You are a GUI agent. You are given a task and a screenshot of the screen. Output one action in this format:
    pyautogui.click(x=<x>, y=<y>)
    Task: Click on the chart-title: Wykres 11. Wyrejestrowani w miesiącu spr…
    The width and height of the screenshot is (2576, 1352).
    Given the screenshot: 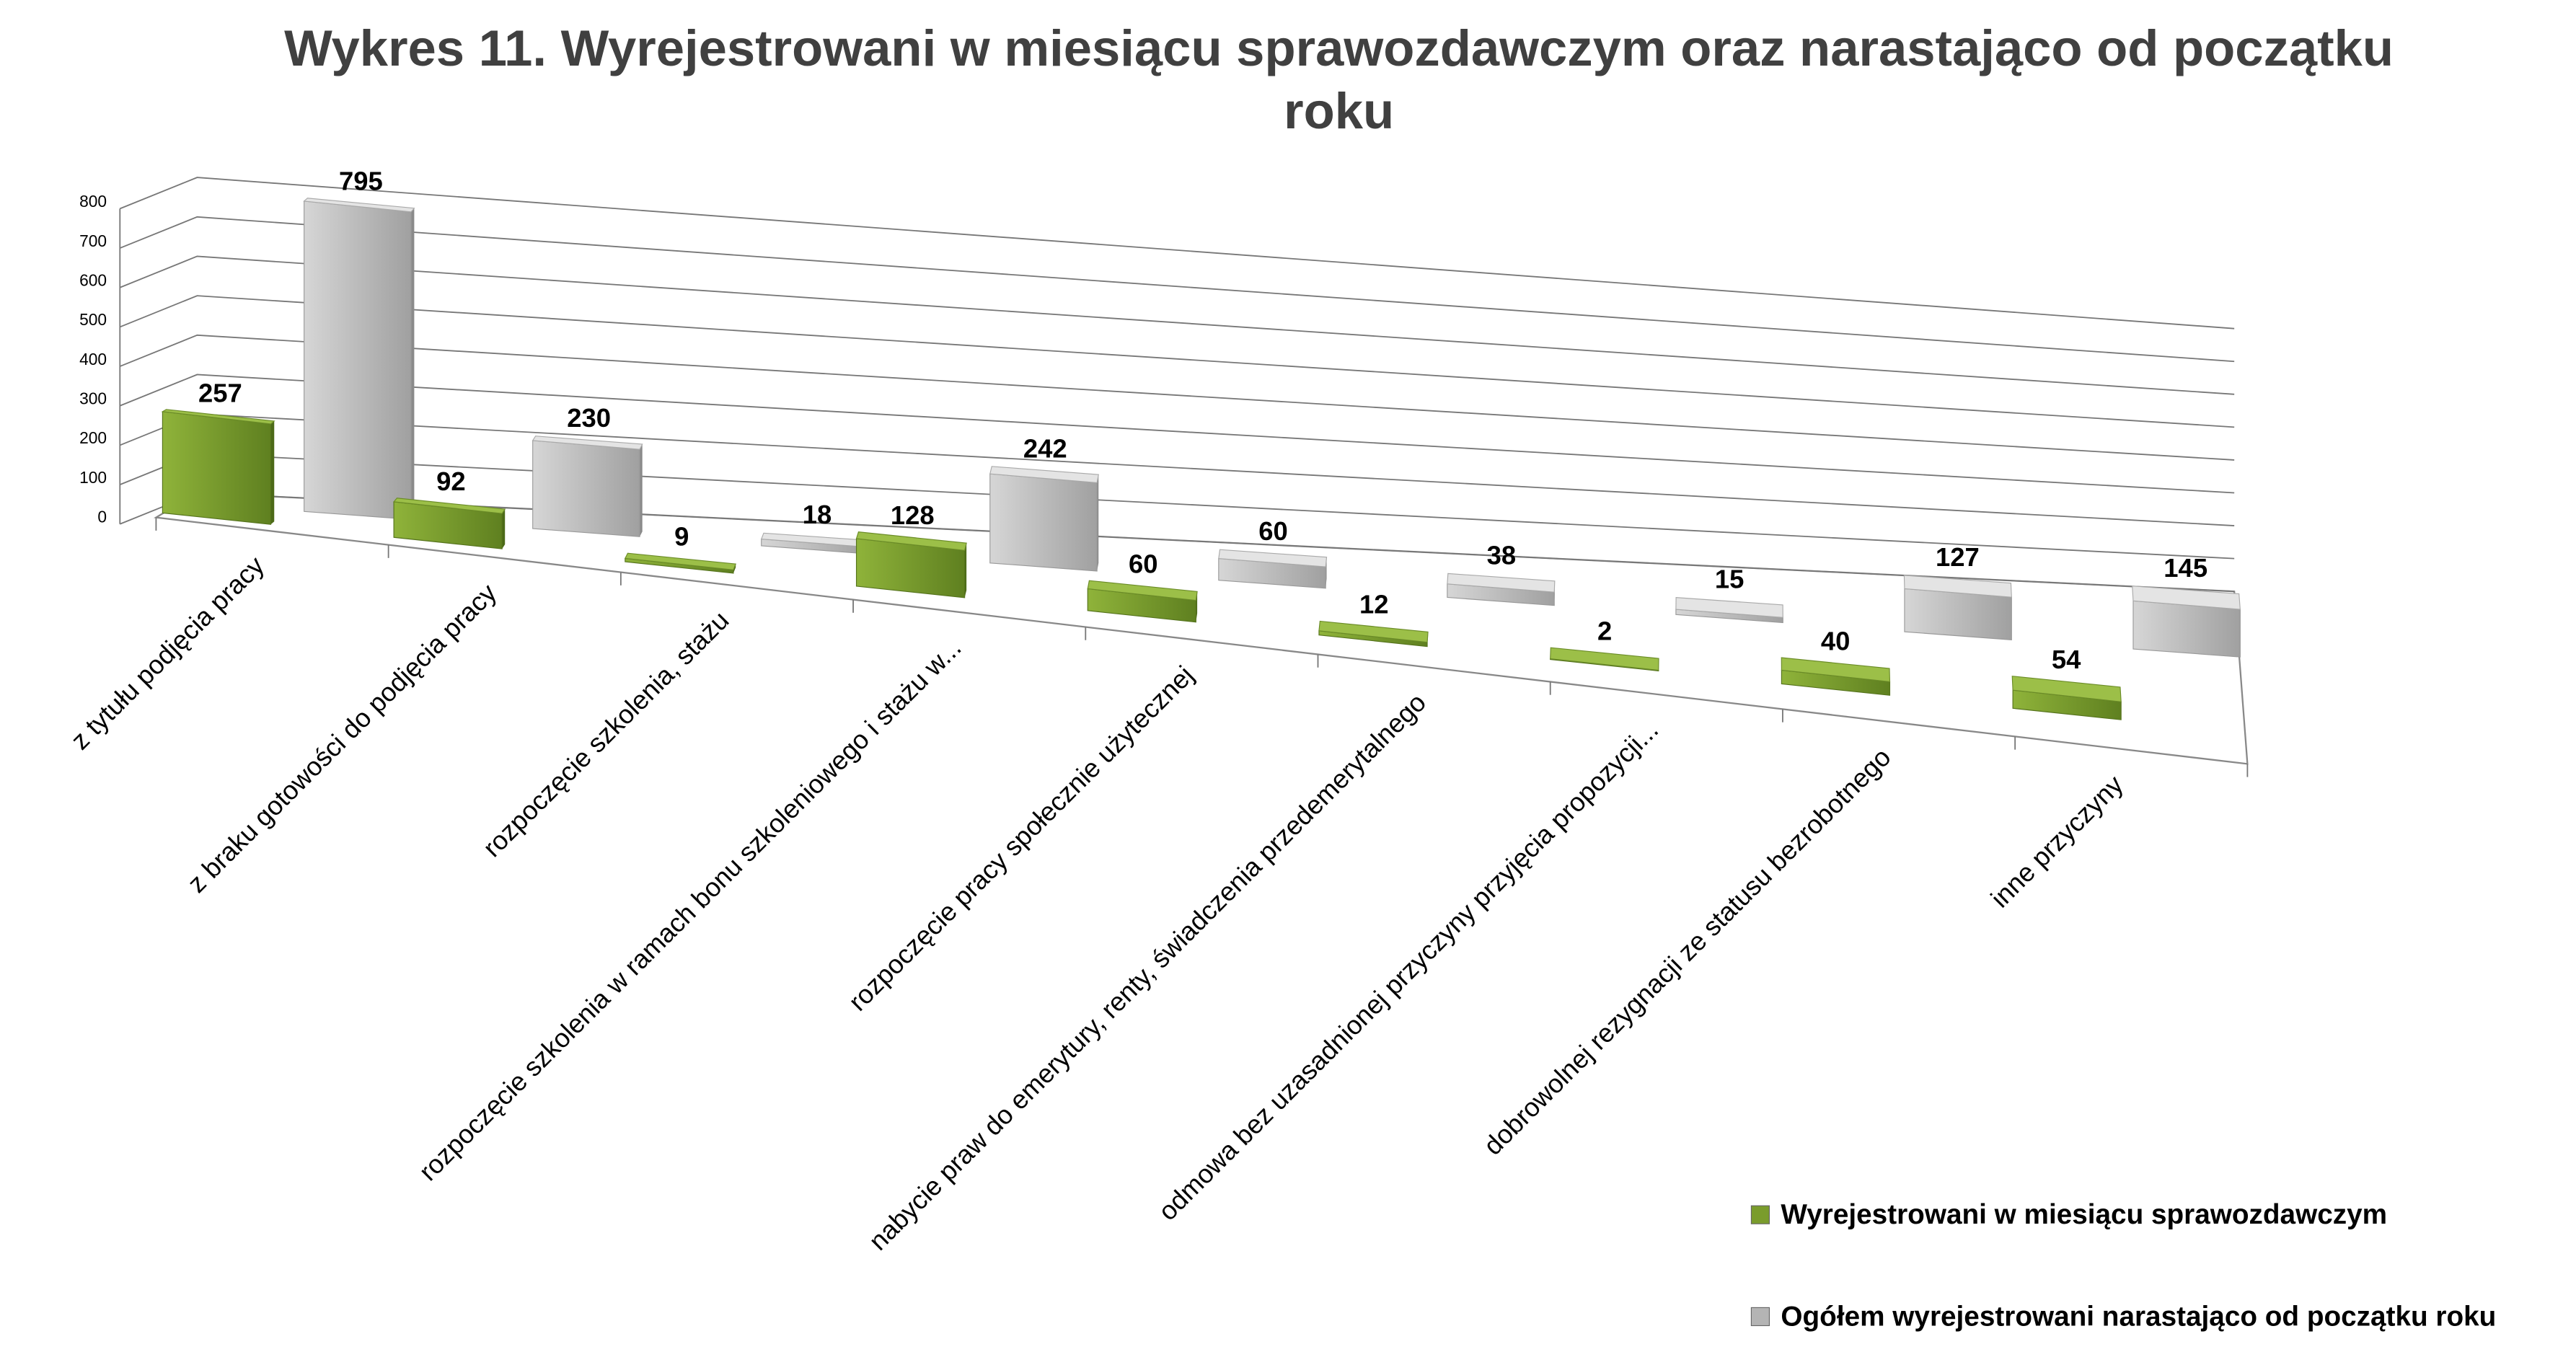 What is the action you would take?
    pyautogui.click(x=1339, y=79)
    